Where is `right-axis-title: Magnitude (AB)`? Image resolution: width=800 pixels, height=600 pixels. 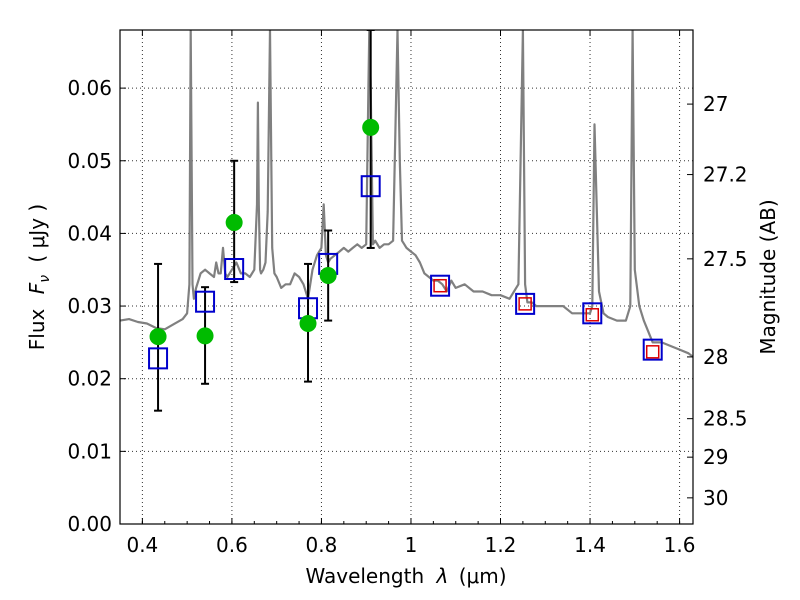
right-axis-title: Magnitude (AB) is located at coordinates (768, 276).